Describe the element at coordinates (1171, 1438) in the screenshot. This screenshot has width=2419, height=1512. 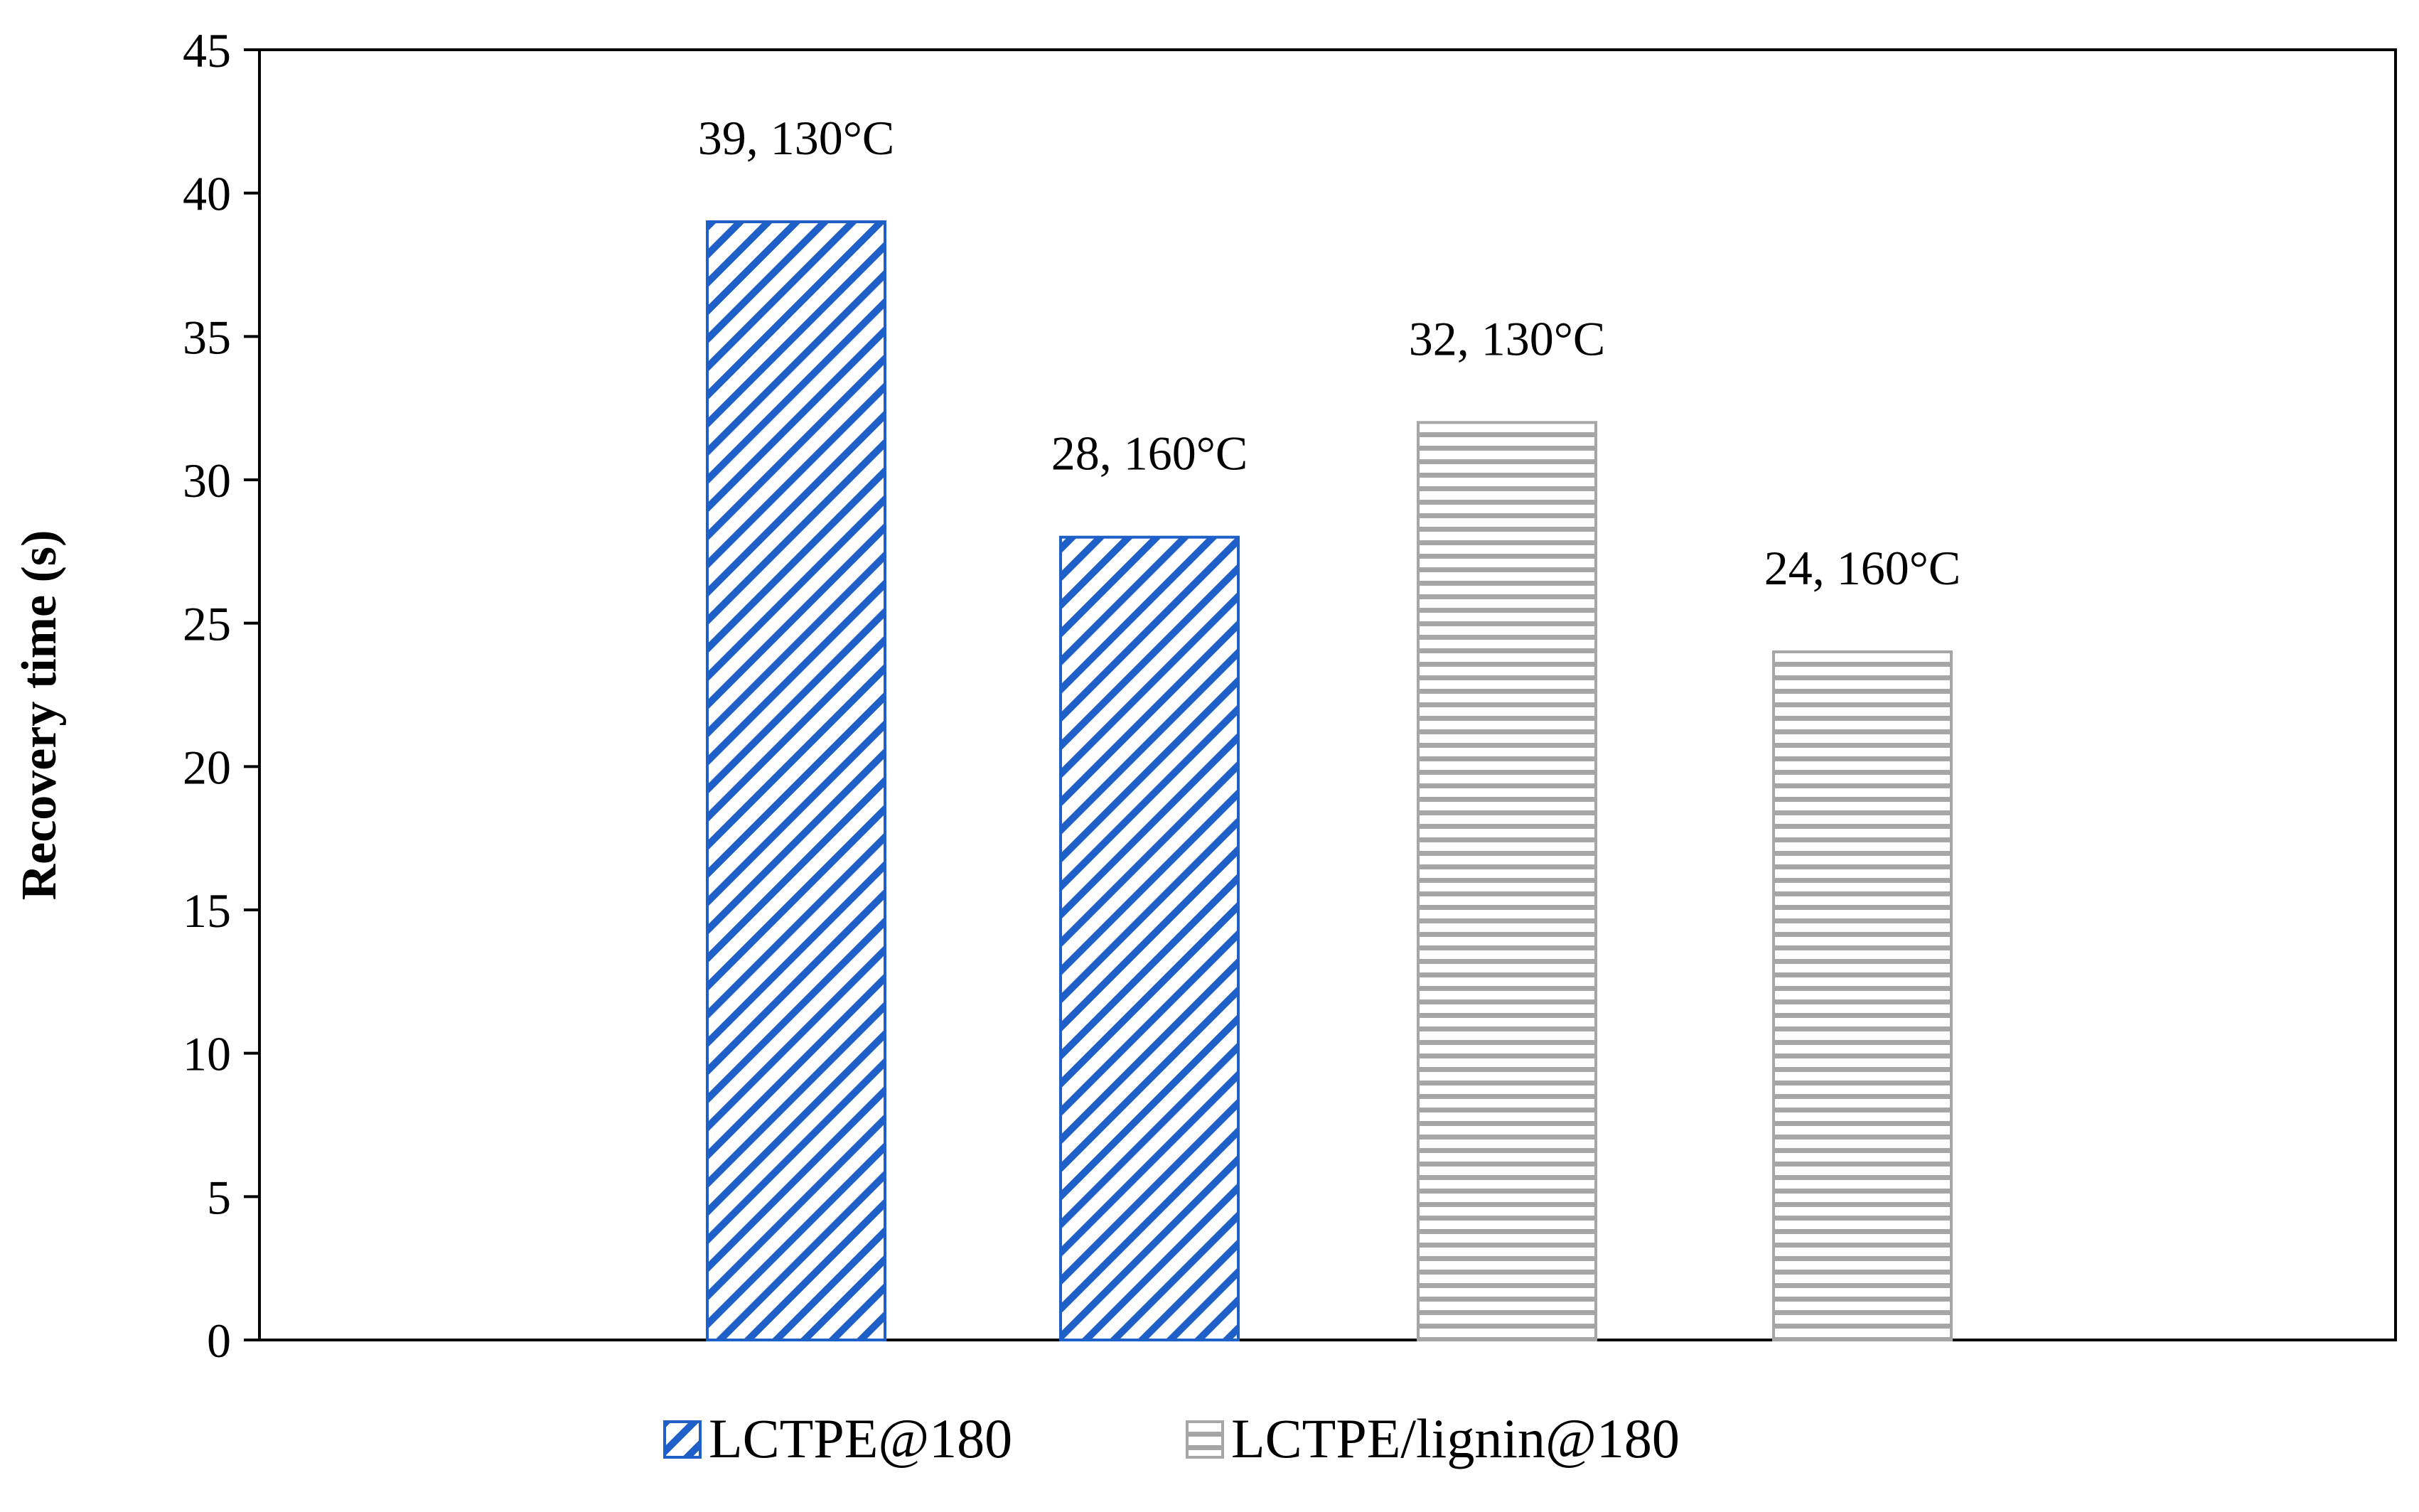
I see `legend: LCTPE@180 LCTPE/lignin@180` at that location.